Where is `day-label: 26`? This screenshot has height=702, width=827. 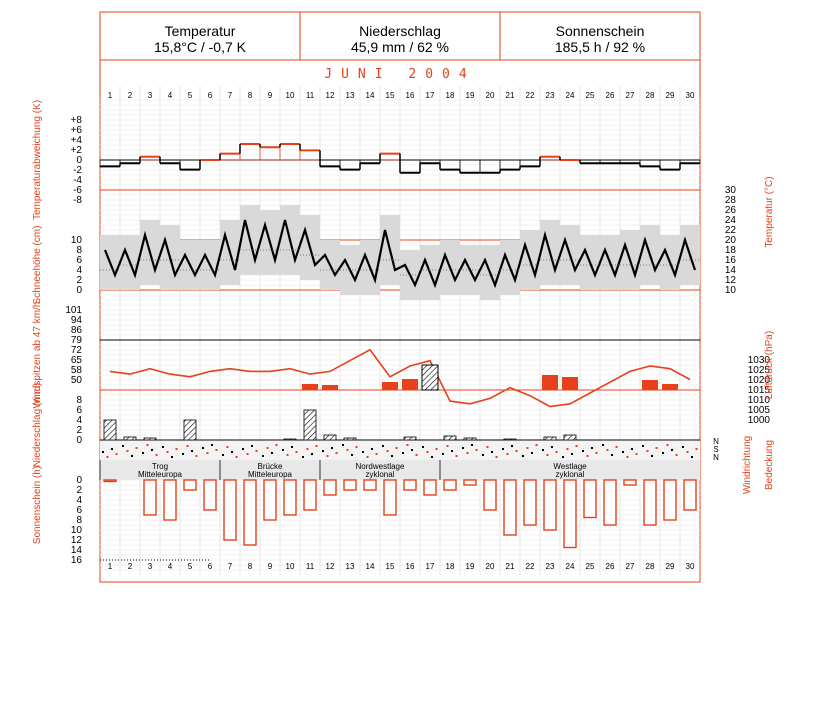 day-label: 26 is located at coordinates (610, 95).